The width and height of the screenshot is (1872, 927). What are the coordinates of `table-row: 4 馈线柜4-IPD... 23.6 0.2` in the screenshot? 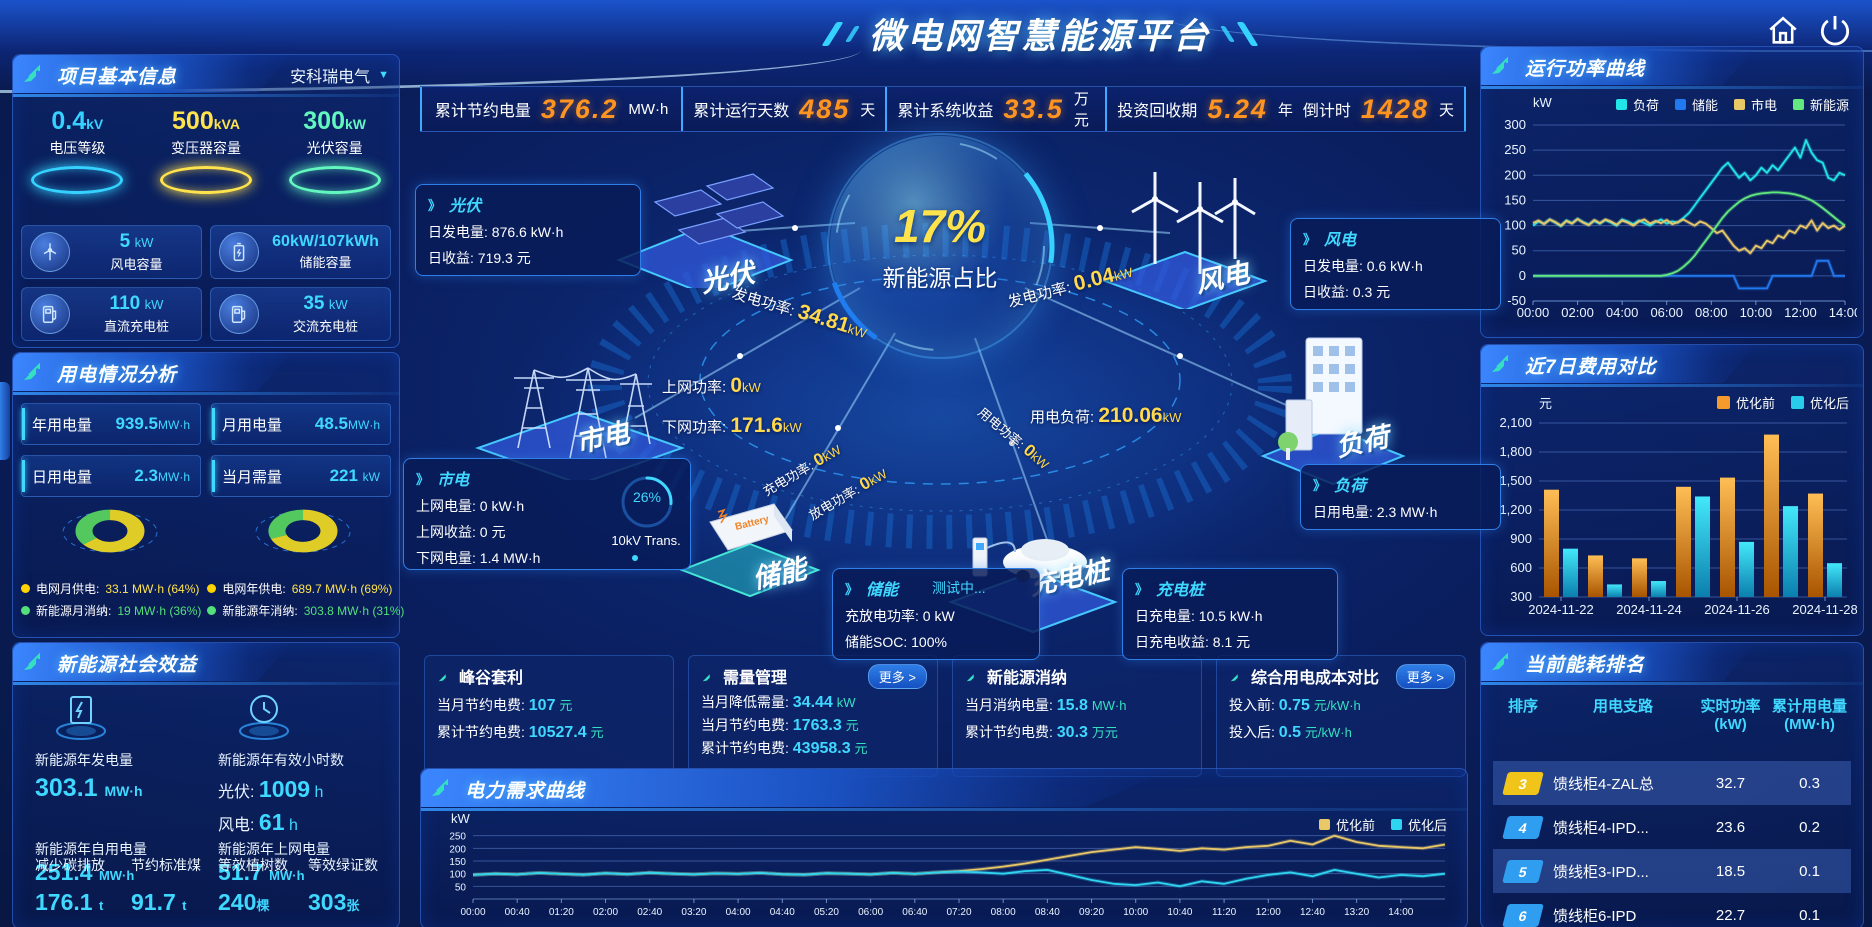 It's located at (1672, 827).